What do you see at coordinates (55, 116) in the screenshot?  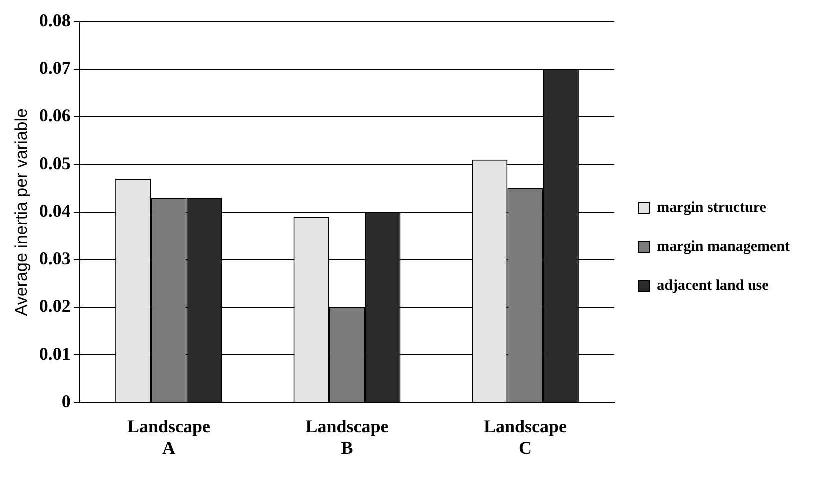 I see `y-tick-label: 0.06` at bounding box center [55, 116].